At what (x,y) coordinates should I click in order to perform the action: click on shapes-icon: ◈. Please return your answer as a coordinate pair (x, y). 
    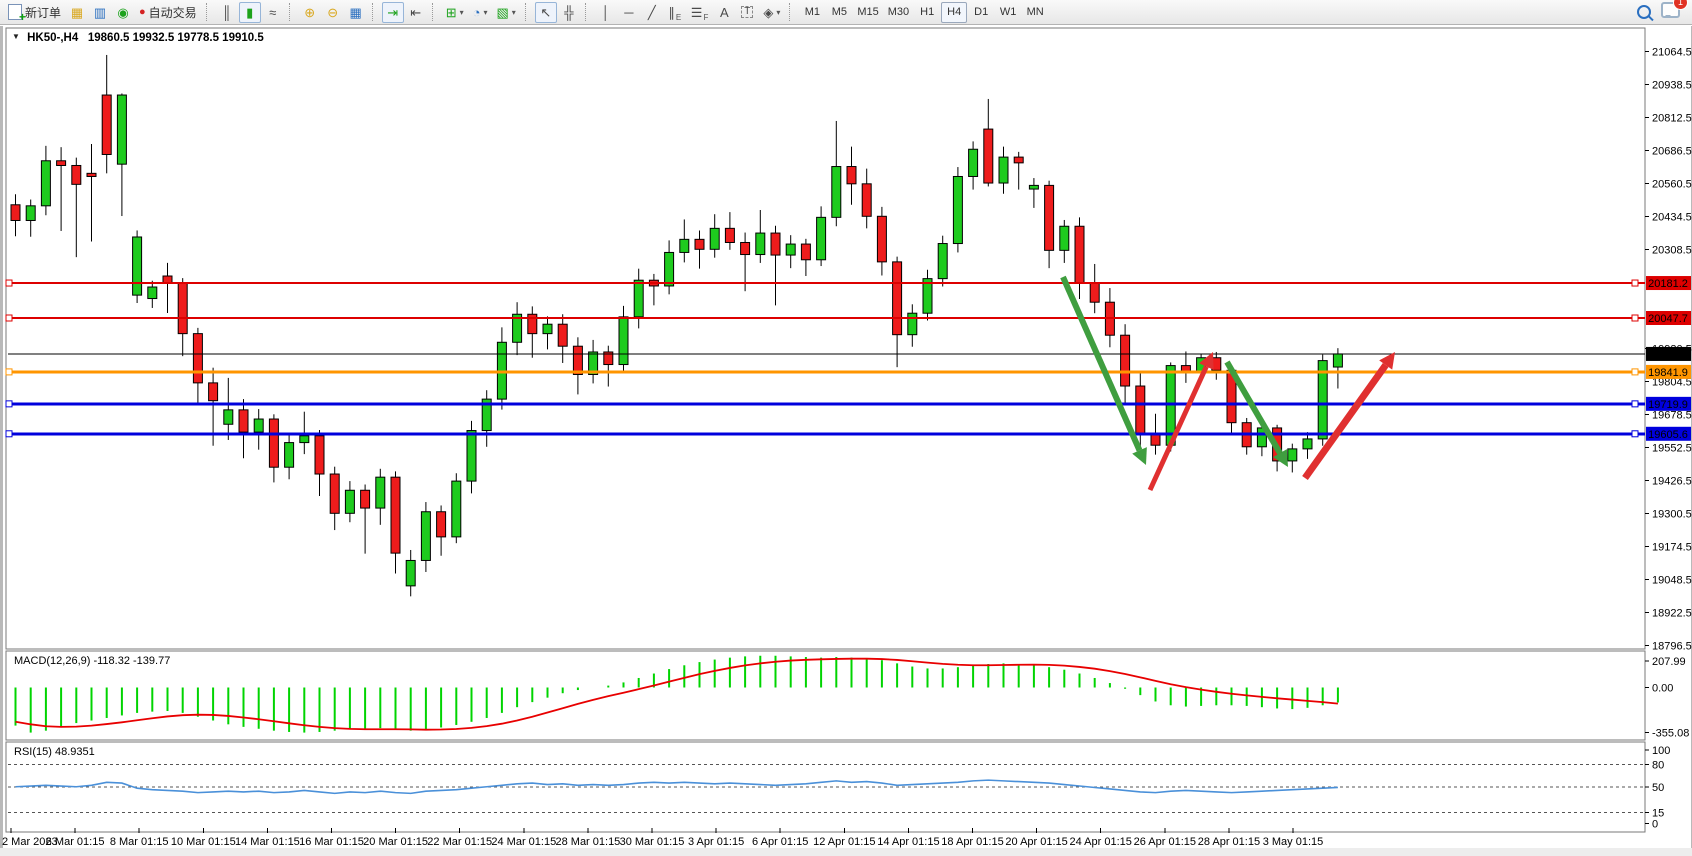
    Looking at the image, I should click on (768, 12).